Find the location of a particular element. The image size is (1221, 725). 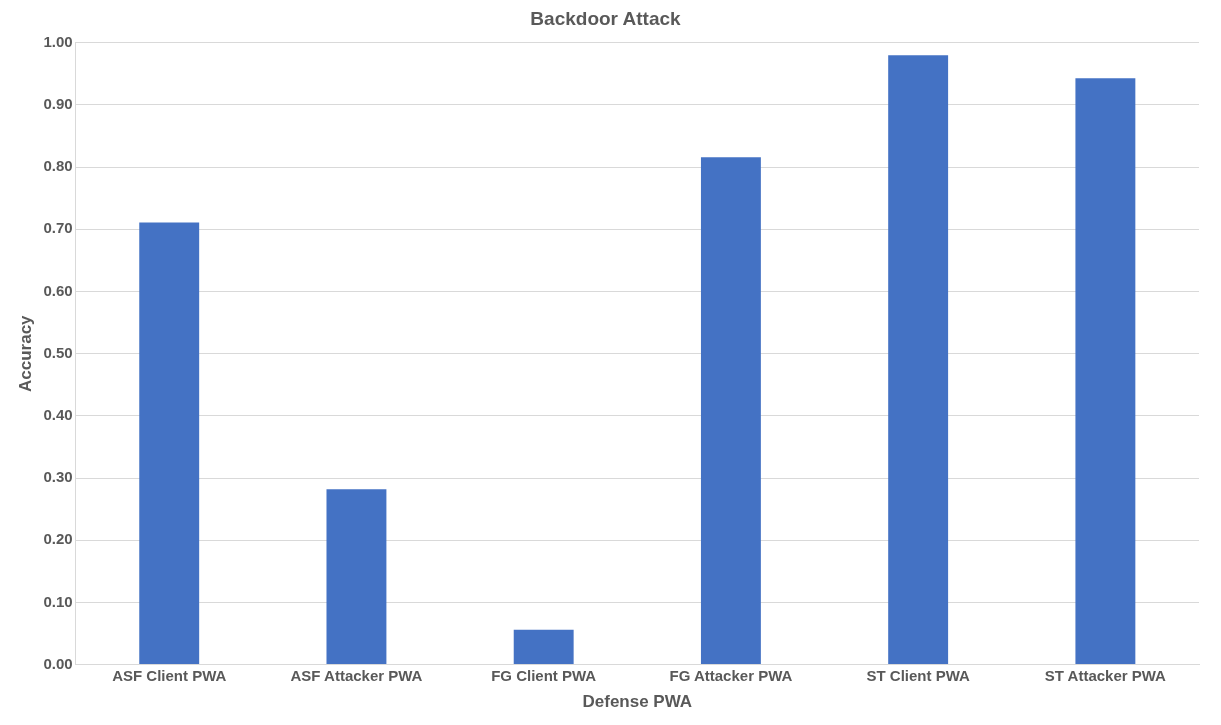

y-tick-label: 0.00 is located at coordinates (58, 663).